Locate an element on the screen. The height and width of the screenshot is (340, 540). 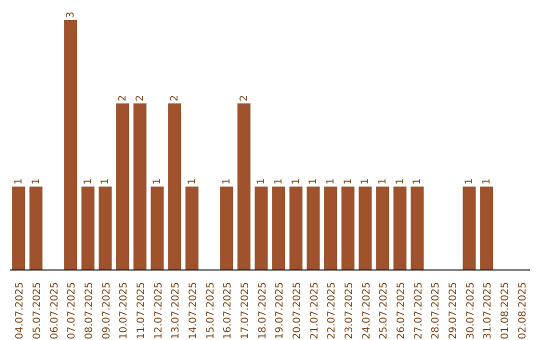
x-tick-label: 21.07.2025 is located at coordinates (314, 311).